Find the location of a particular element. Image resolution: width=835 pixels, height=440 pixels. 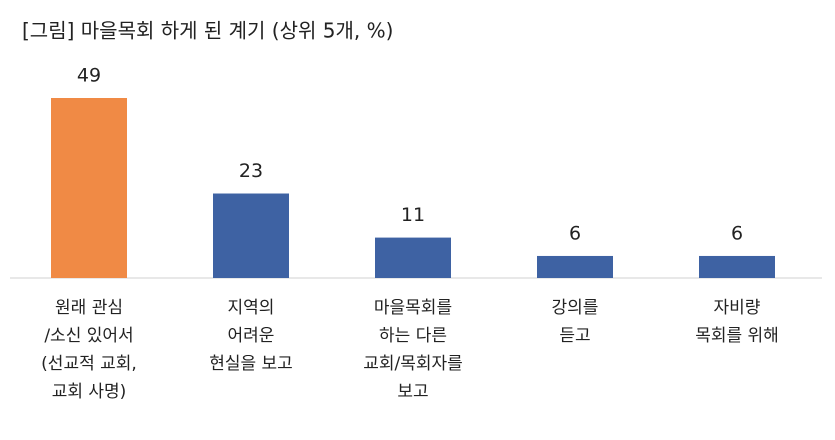

chart-title: [그림] 마을목회 하게 된 계기 (상위 5개, %) is located at coordinates (207, 31).